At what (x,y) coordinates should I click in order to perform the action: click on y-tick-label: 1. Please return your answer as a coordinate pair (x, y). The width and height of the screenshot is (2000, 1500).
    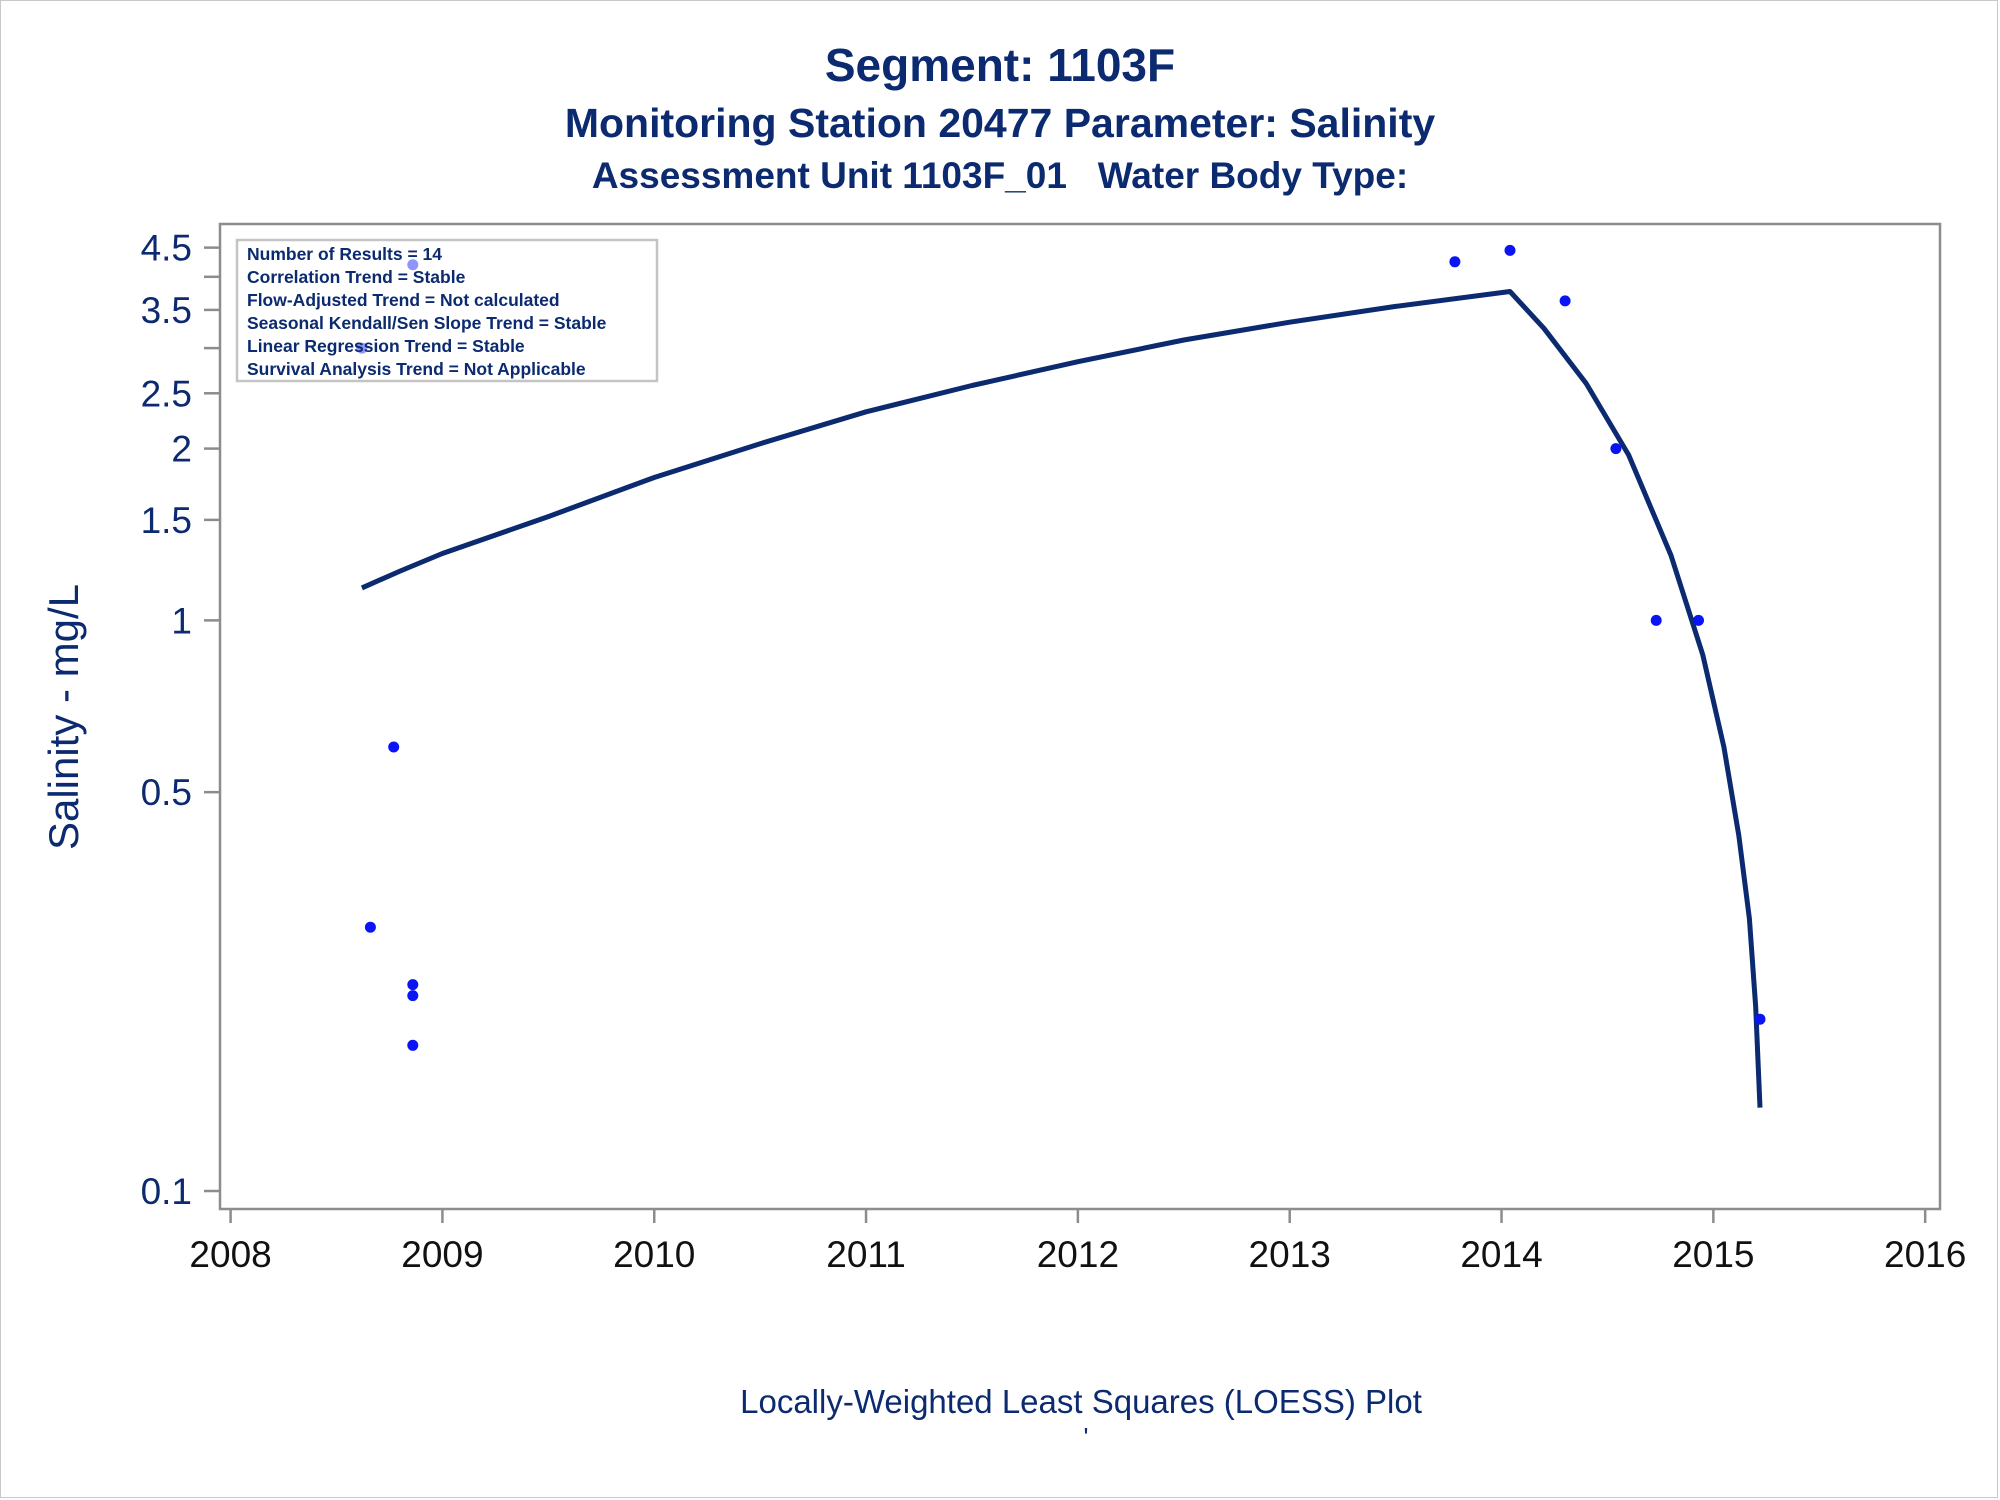
    Looking at the image, I should click on (181, 620).